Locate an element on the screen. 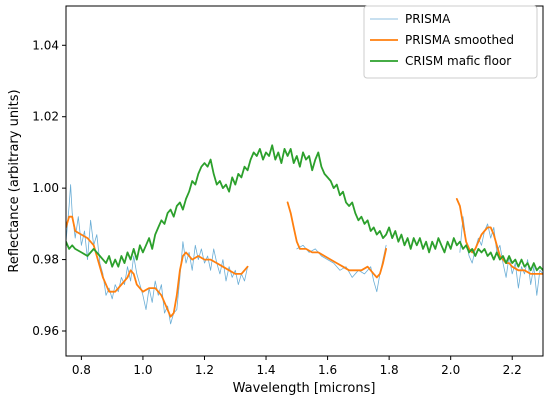 The height and width of the screenshot is (403, 550). x-tick-label: 1.6 is located at coordinates (327, 370).